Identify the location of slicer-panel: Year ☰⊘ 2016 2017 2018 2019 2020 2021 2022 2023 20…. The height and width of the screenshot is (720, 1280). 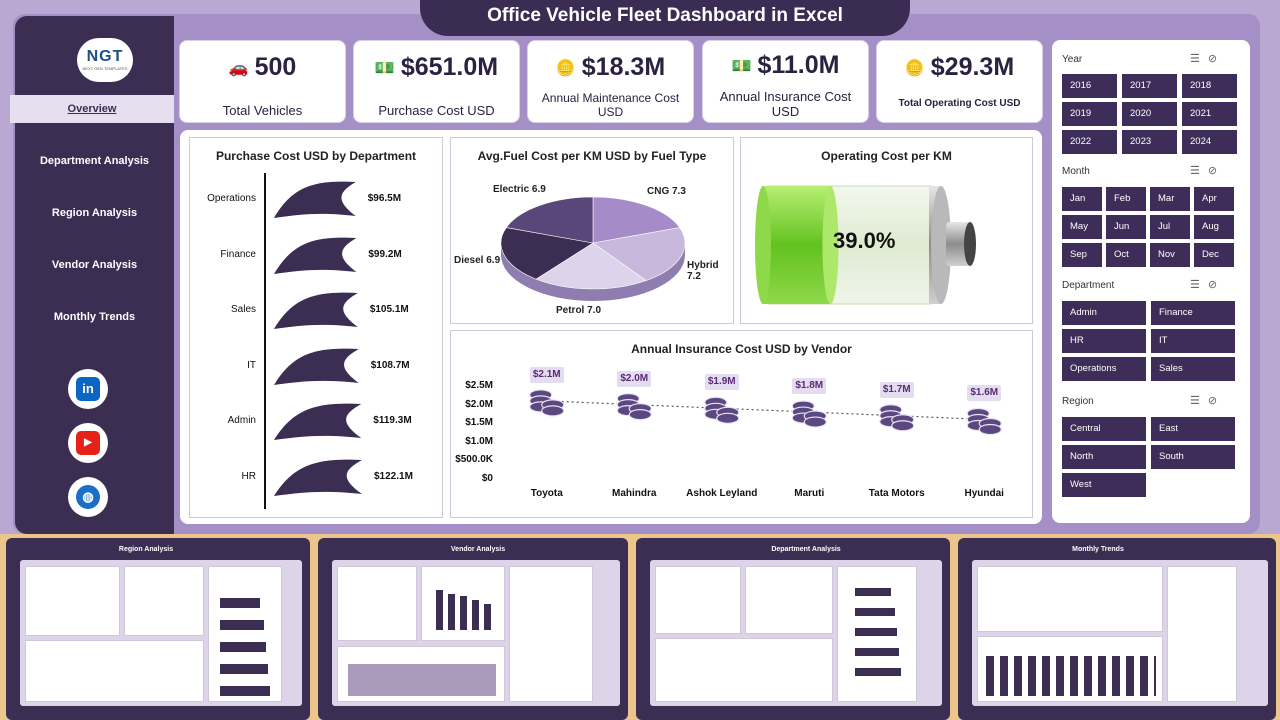
(1151, 281).